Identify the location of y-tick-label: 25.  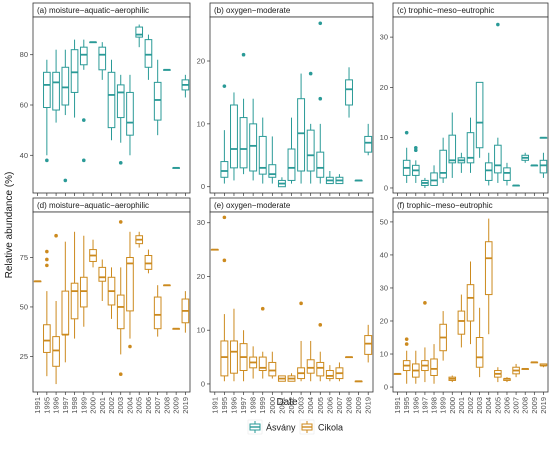
(24, 356).